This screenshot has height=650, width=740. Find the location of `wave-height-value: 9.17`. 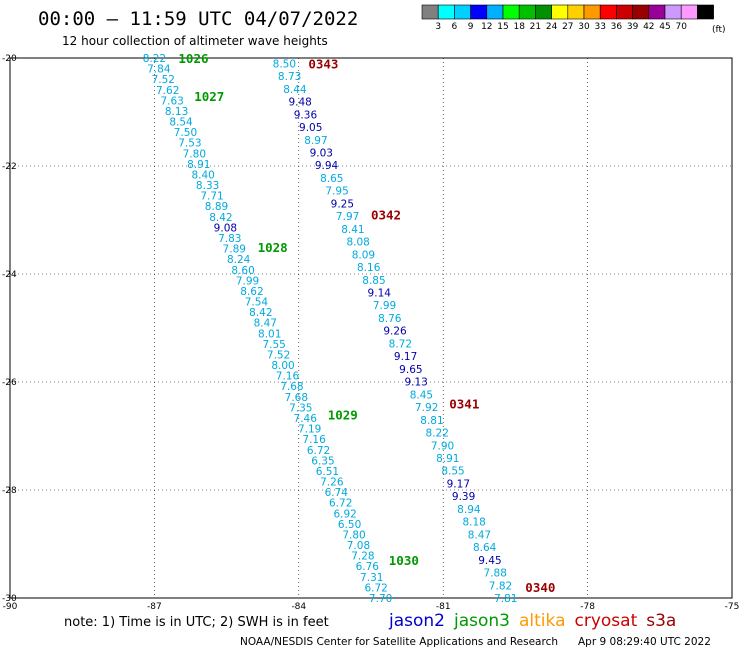

wave-height-value: 9.17 is located at coordinates (458, 484).